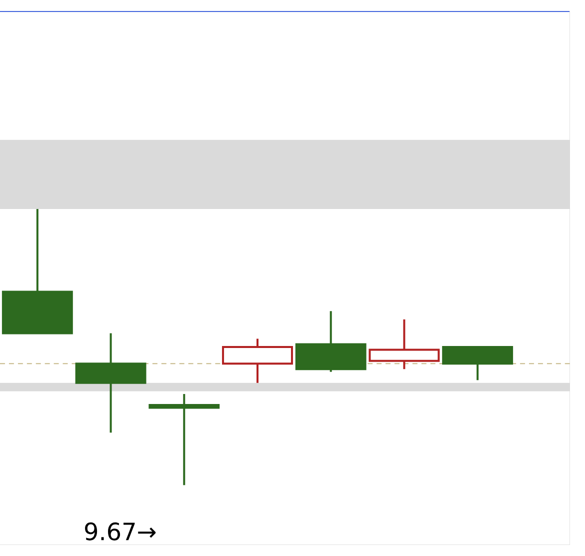  Describe the element at coordinates (184, 439) in the screenshot. I see `candlestick` at that location.